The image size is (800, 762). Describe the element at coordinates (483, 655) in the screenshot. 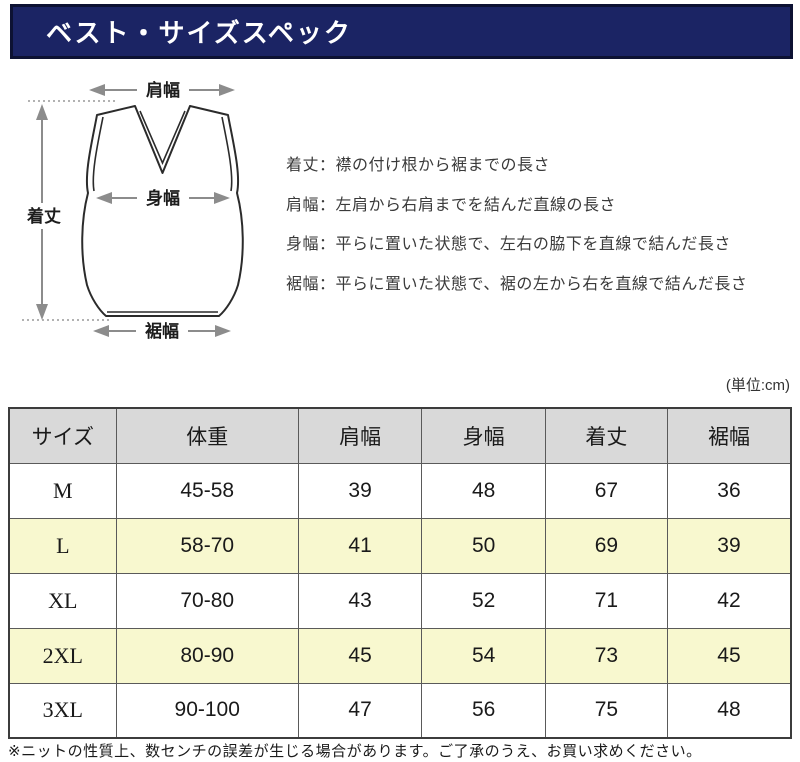

I see `body-cell: 54` at that location.